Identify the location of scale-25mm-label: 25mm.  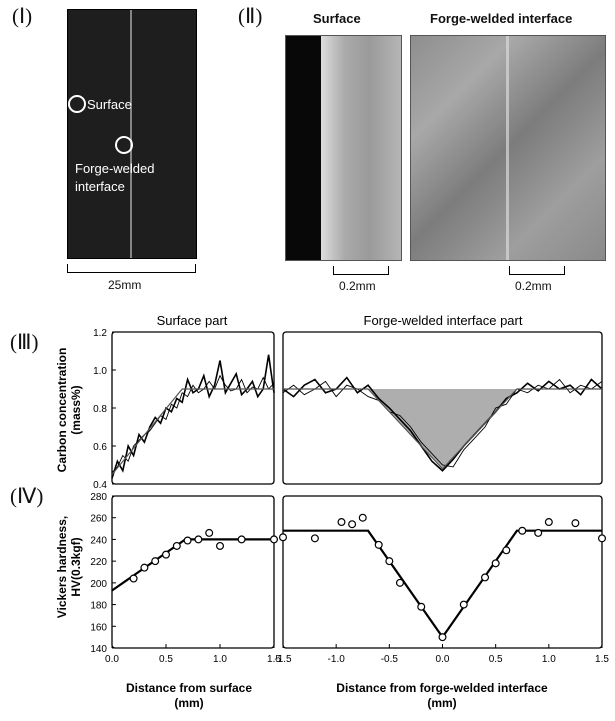
(125, 285).